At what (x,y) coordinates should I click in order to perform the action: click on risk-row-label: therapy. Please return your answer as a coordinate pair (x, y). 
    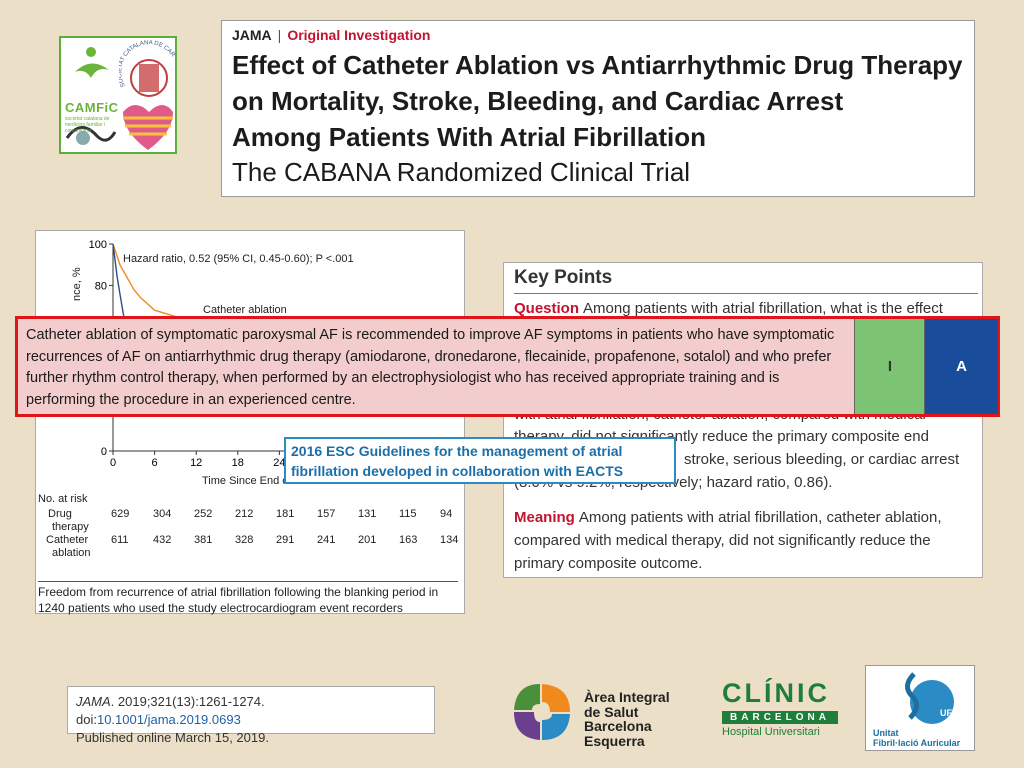
    Looking at the image, I should click on (70, 527).